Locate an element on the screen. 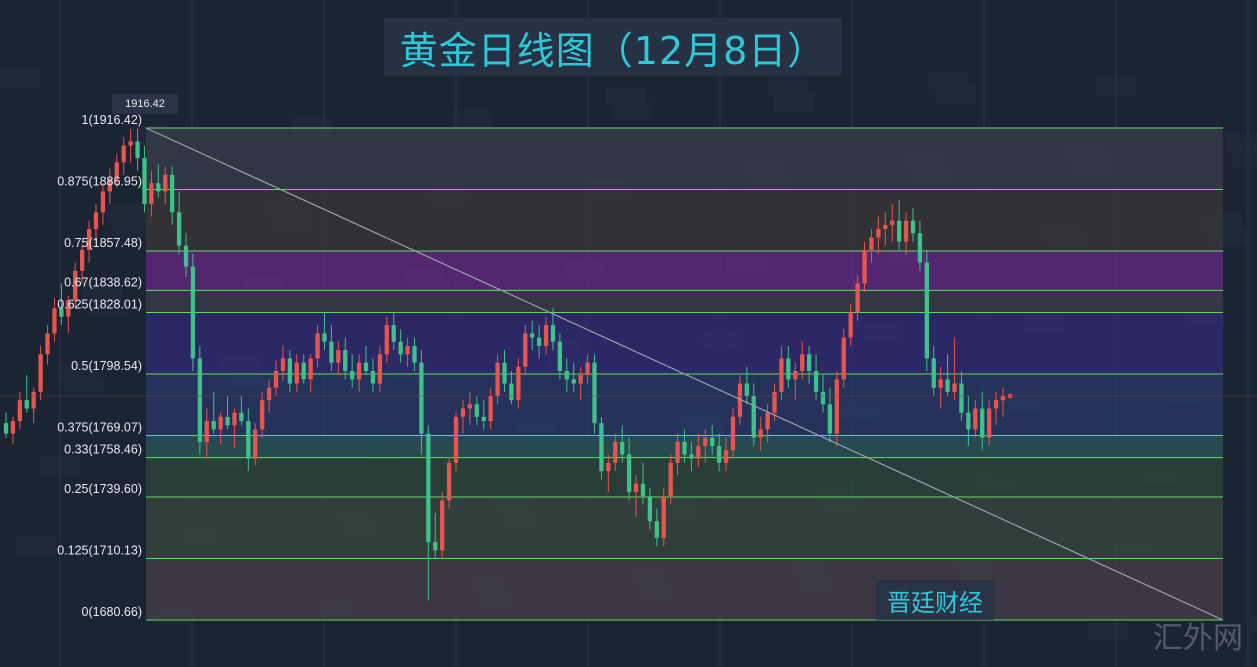  peak-price-tag: 1916.42 is located at coordinates (145, 104).